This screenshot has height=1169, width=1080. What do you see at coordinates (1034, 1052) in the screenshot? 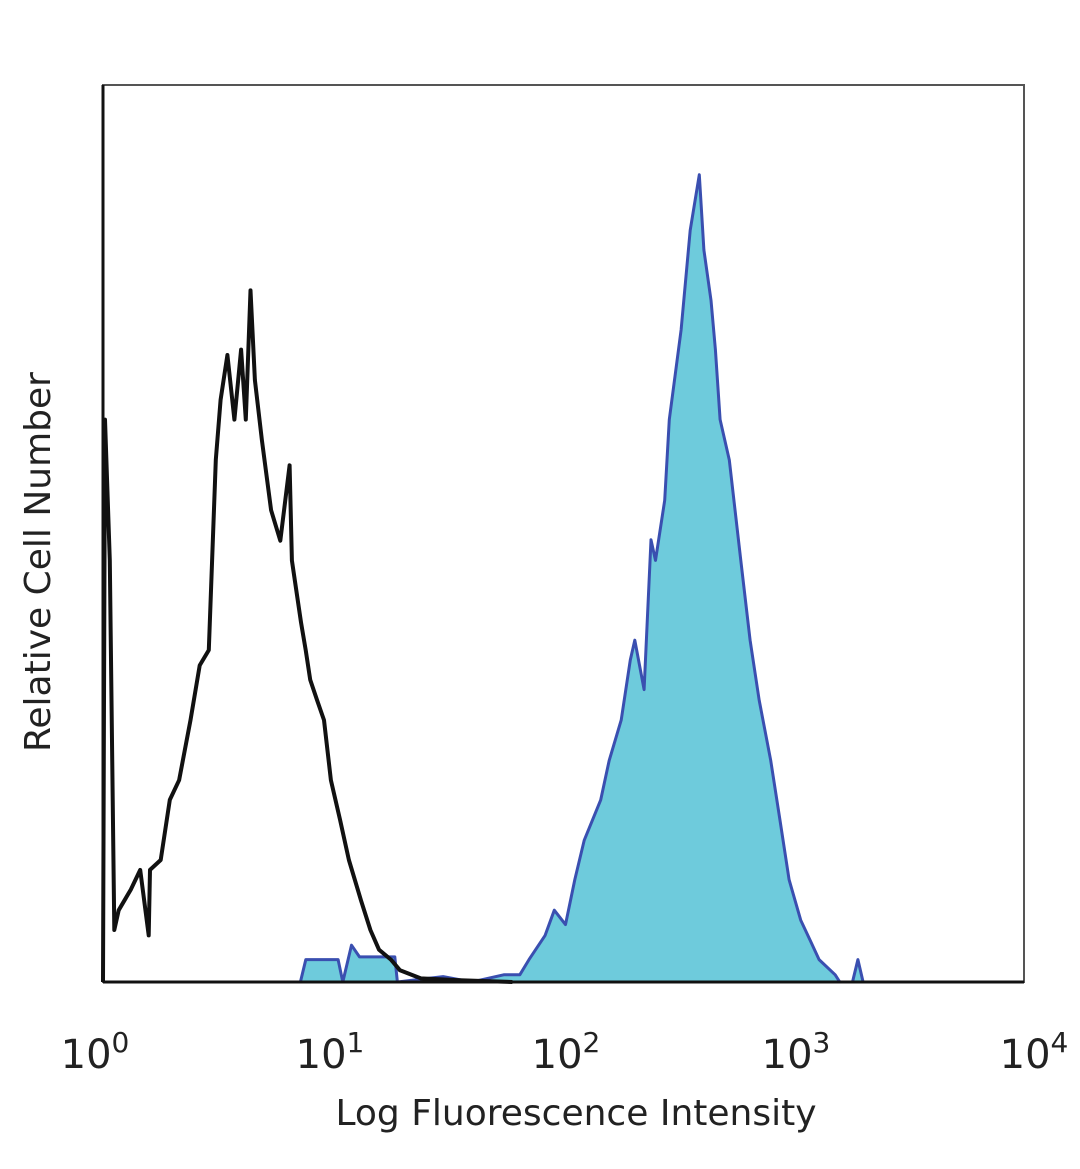
I see `x-tick-label: 104` at bounding box center [1034, 1052].